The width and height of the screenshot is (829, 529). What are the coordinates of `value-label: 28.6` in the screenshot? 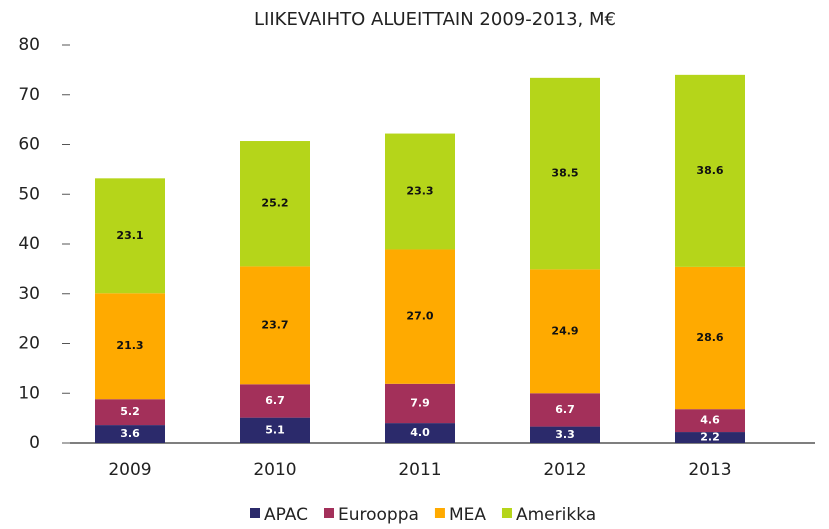 It's located at (709, 337).